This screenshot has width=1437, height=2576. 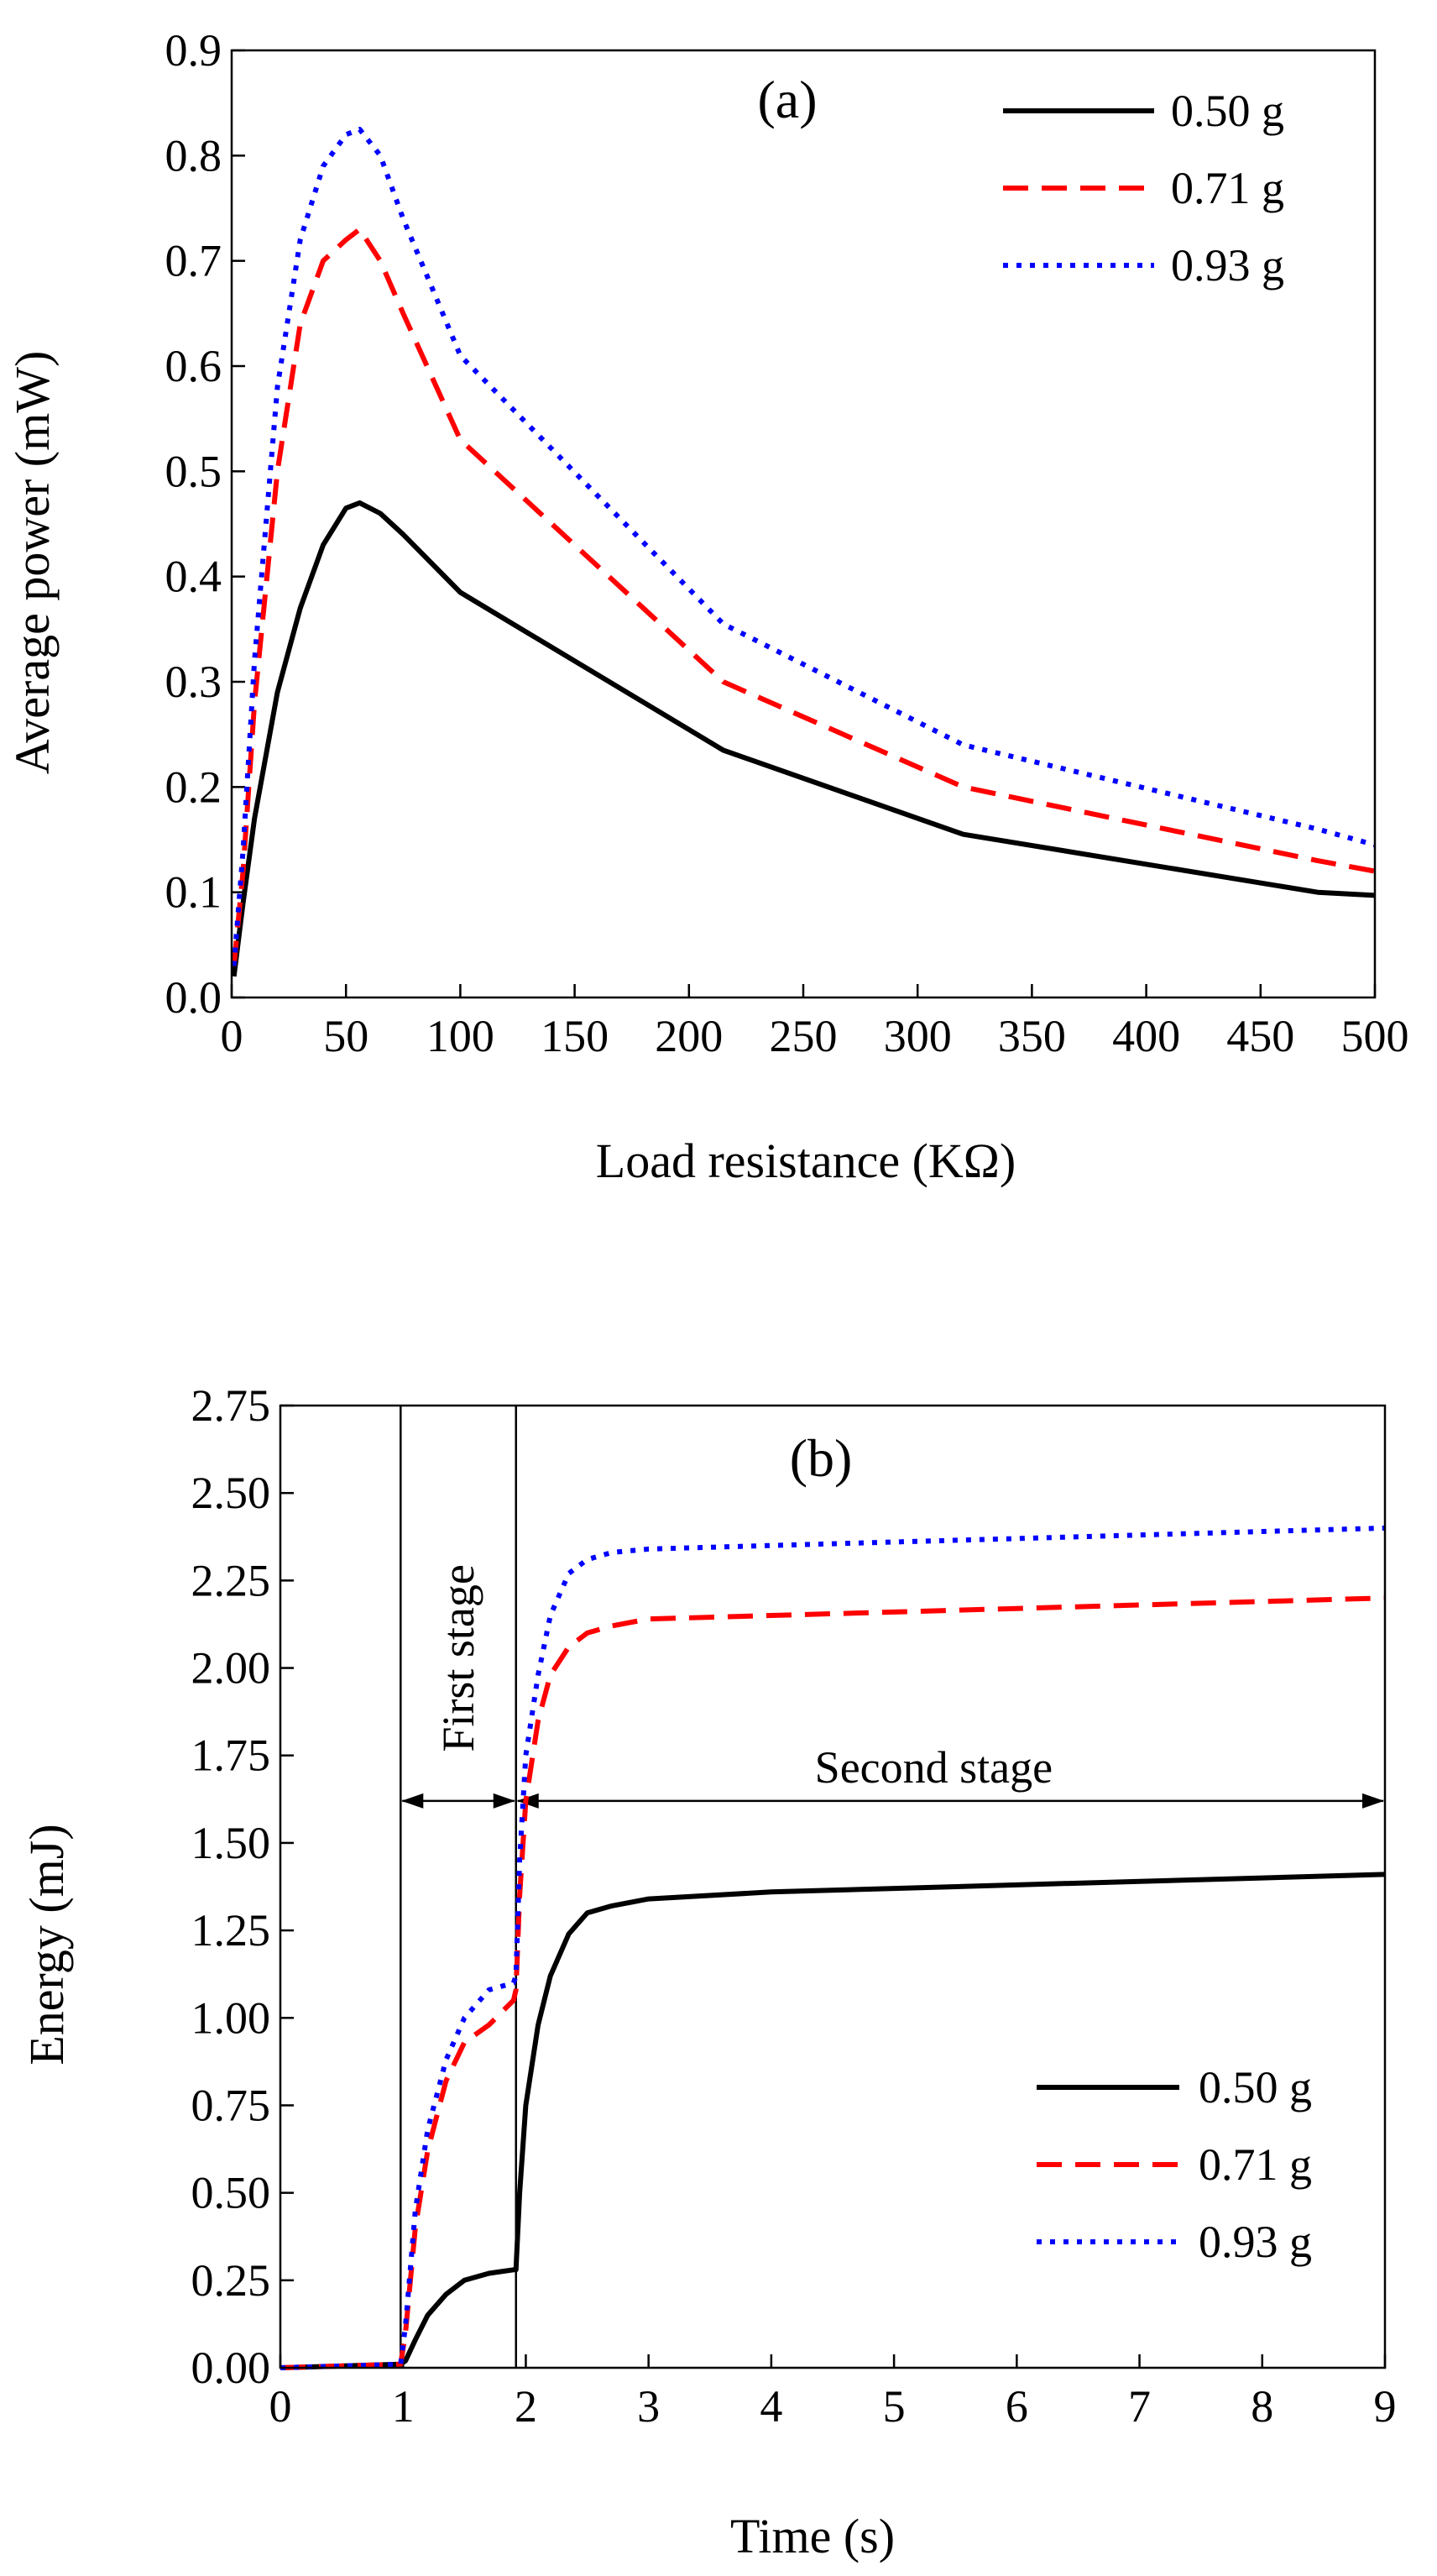 I want to click on y-tick-label: 0.5, so click(x=193, y=471).